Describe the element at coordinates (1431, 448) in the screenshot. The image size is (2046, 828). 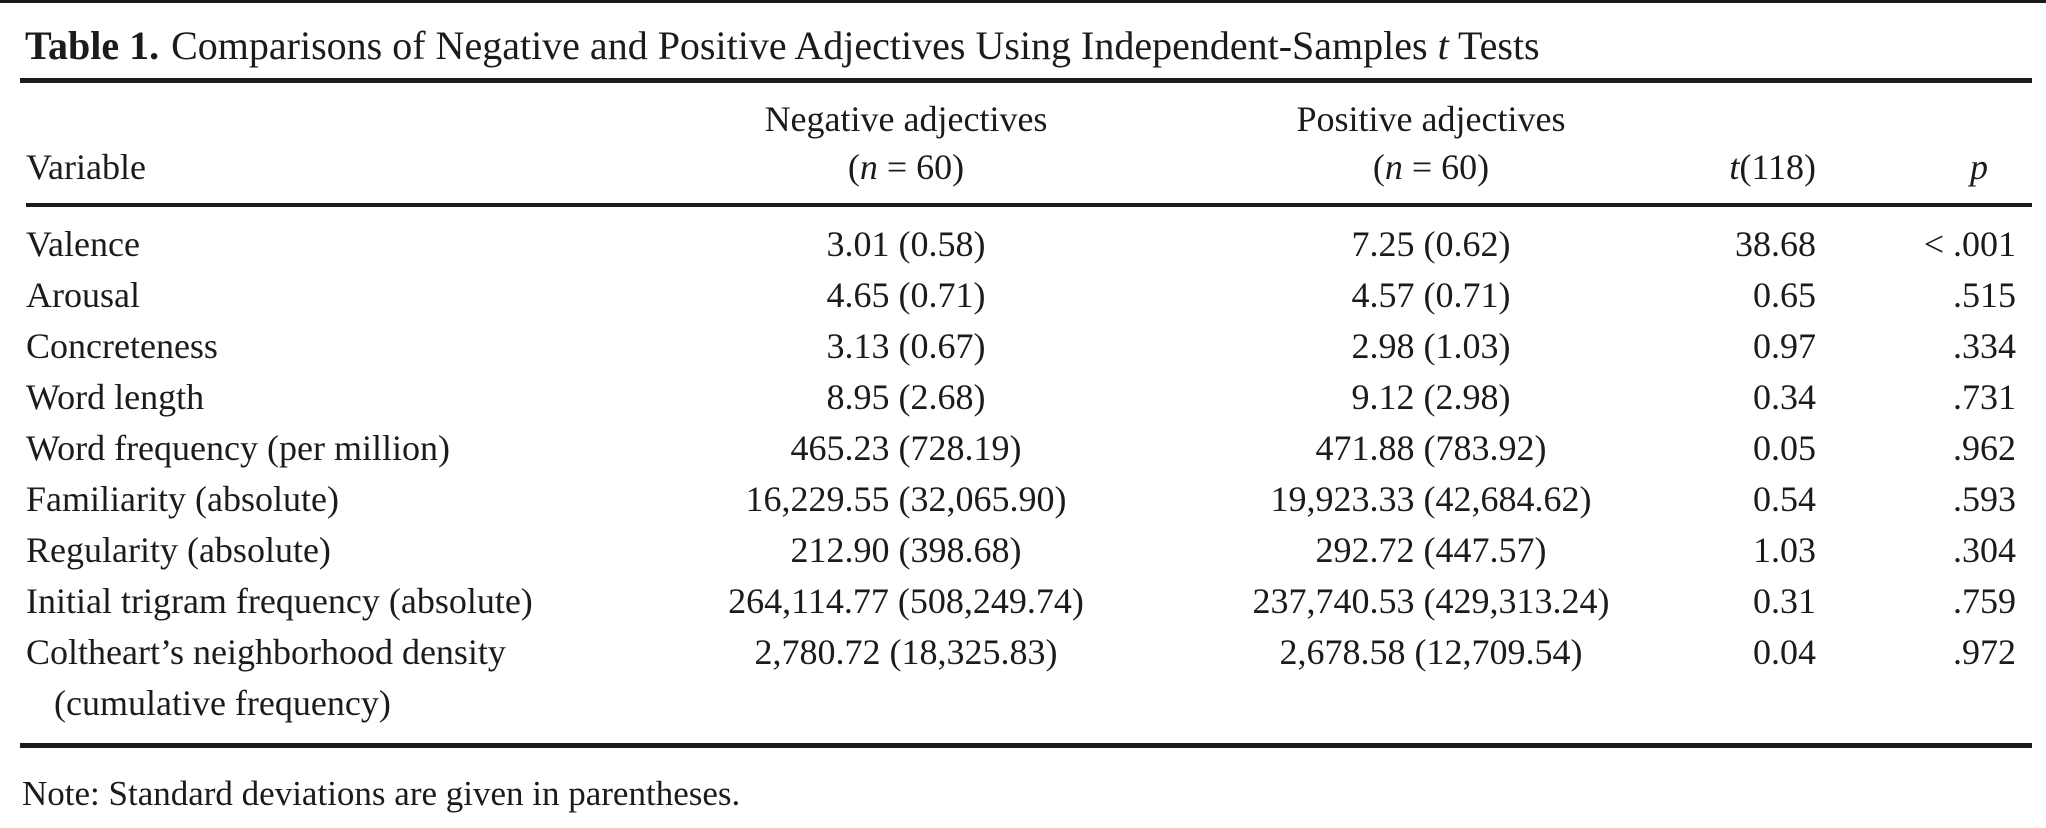
I see `row-positive-value: 471.88 (783.92)` at that location.